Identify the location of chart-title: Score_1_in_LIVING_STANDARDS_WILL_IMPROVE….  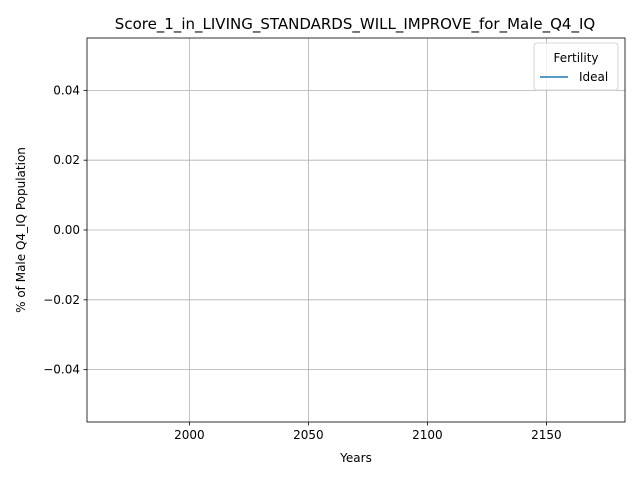
(355, 24).